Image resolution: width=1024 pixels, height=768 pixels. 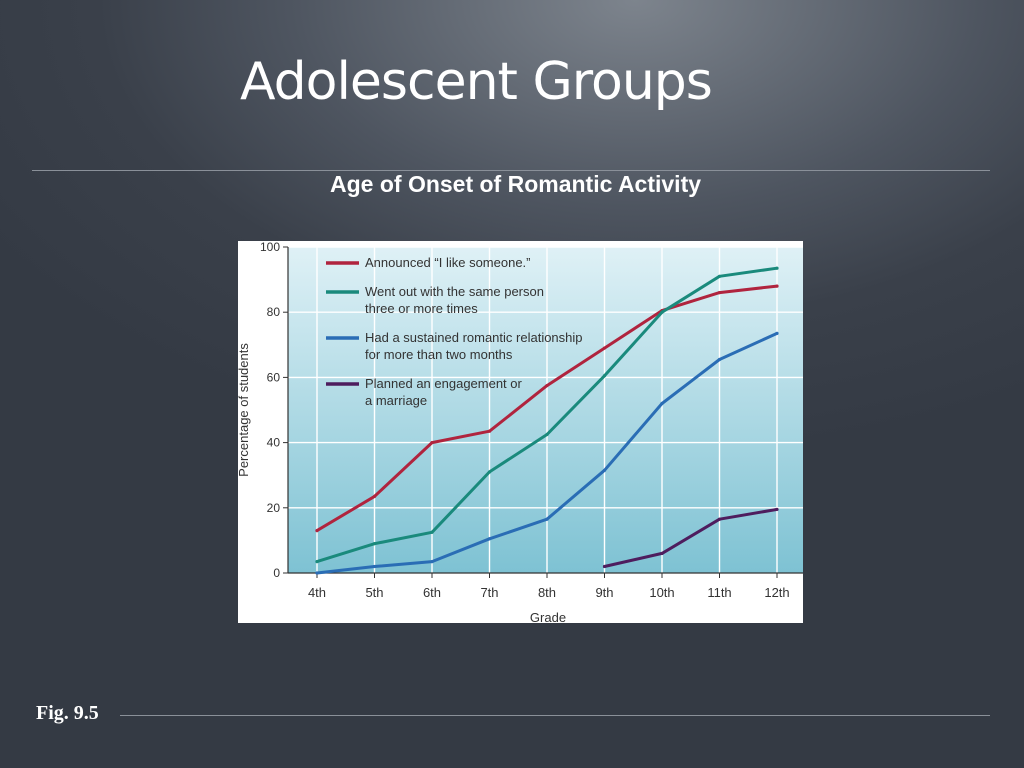 I want to click on legend-label-2: Went out with the same person, so click(x=454, y=291).